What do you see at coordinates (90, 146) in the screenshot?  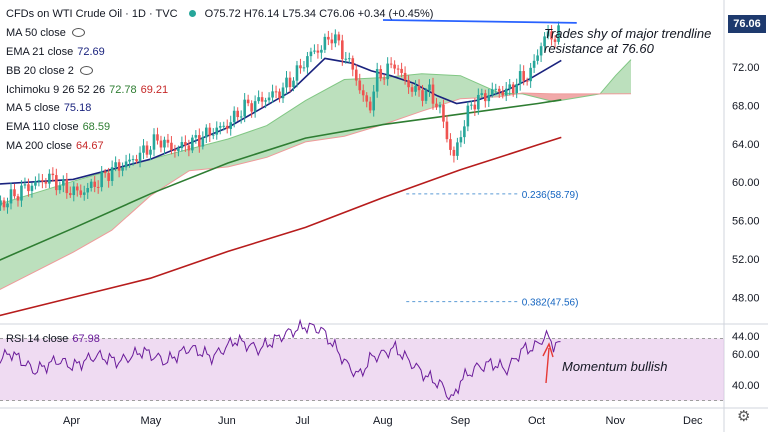 I see `legend-ma200-value: 64.67` at bounding box center [90, 146].